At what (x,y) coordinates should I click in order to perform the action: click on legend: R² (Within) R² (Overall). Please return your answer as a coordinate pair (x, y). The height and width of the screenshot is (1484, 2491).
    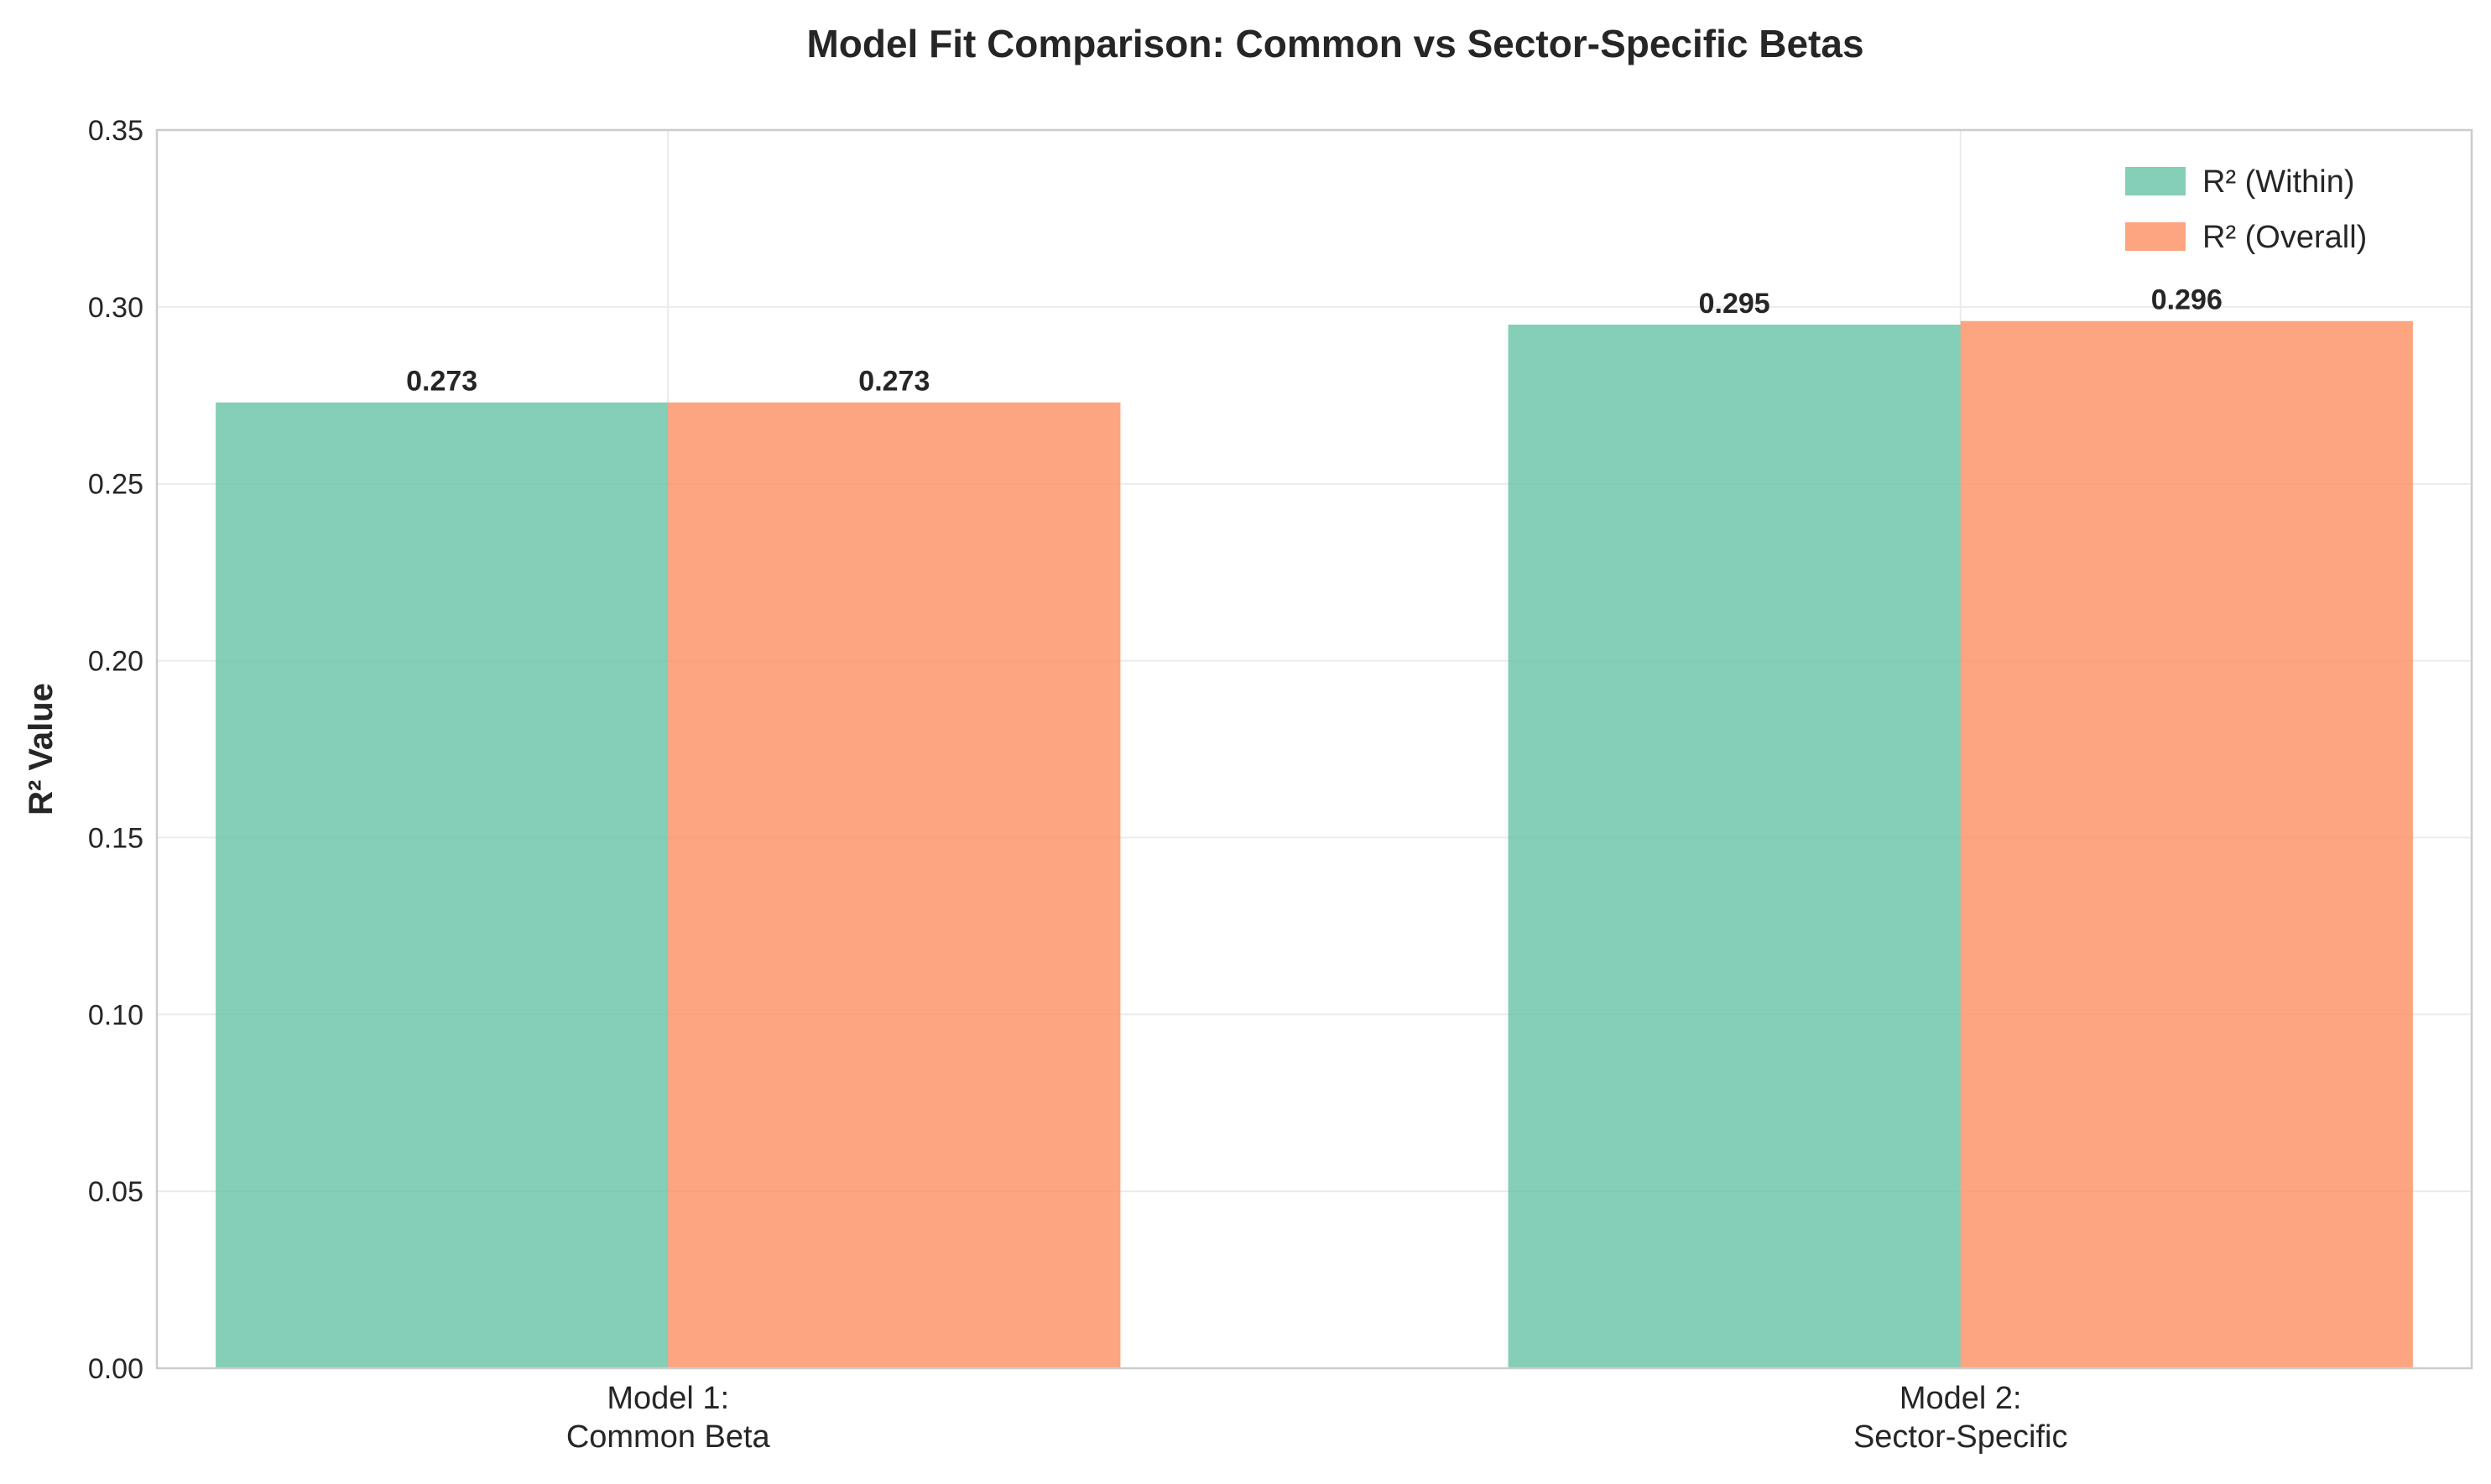
    Looking at the image, I should click on (2246, 209).